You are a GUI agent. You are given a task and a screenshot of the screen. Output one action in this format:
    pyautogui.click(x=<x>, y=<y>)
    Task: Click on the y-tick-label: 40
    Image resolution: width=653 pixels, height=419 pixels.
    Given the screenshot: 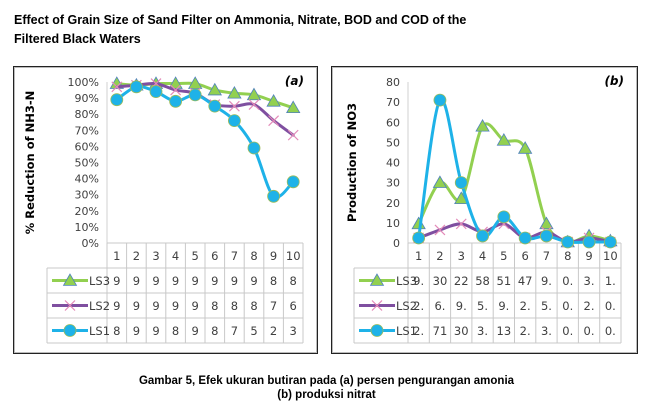 What is the action you would take?
    pyautogui.click(x=393, y=163)
    